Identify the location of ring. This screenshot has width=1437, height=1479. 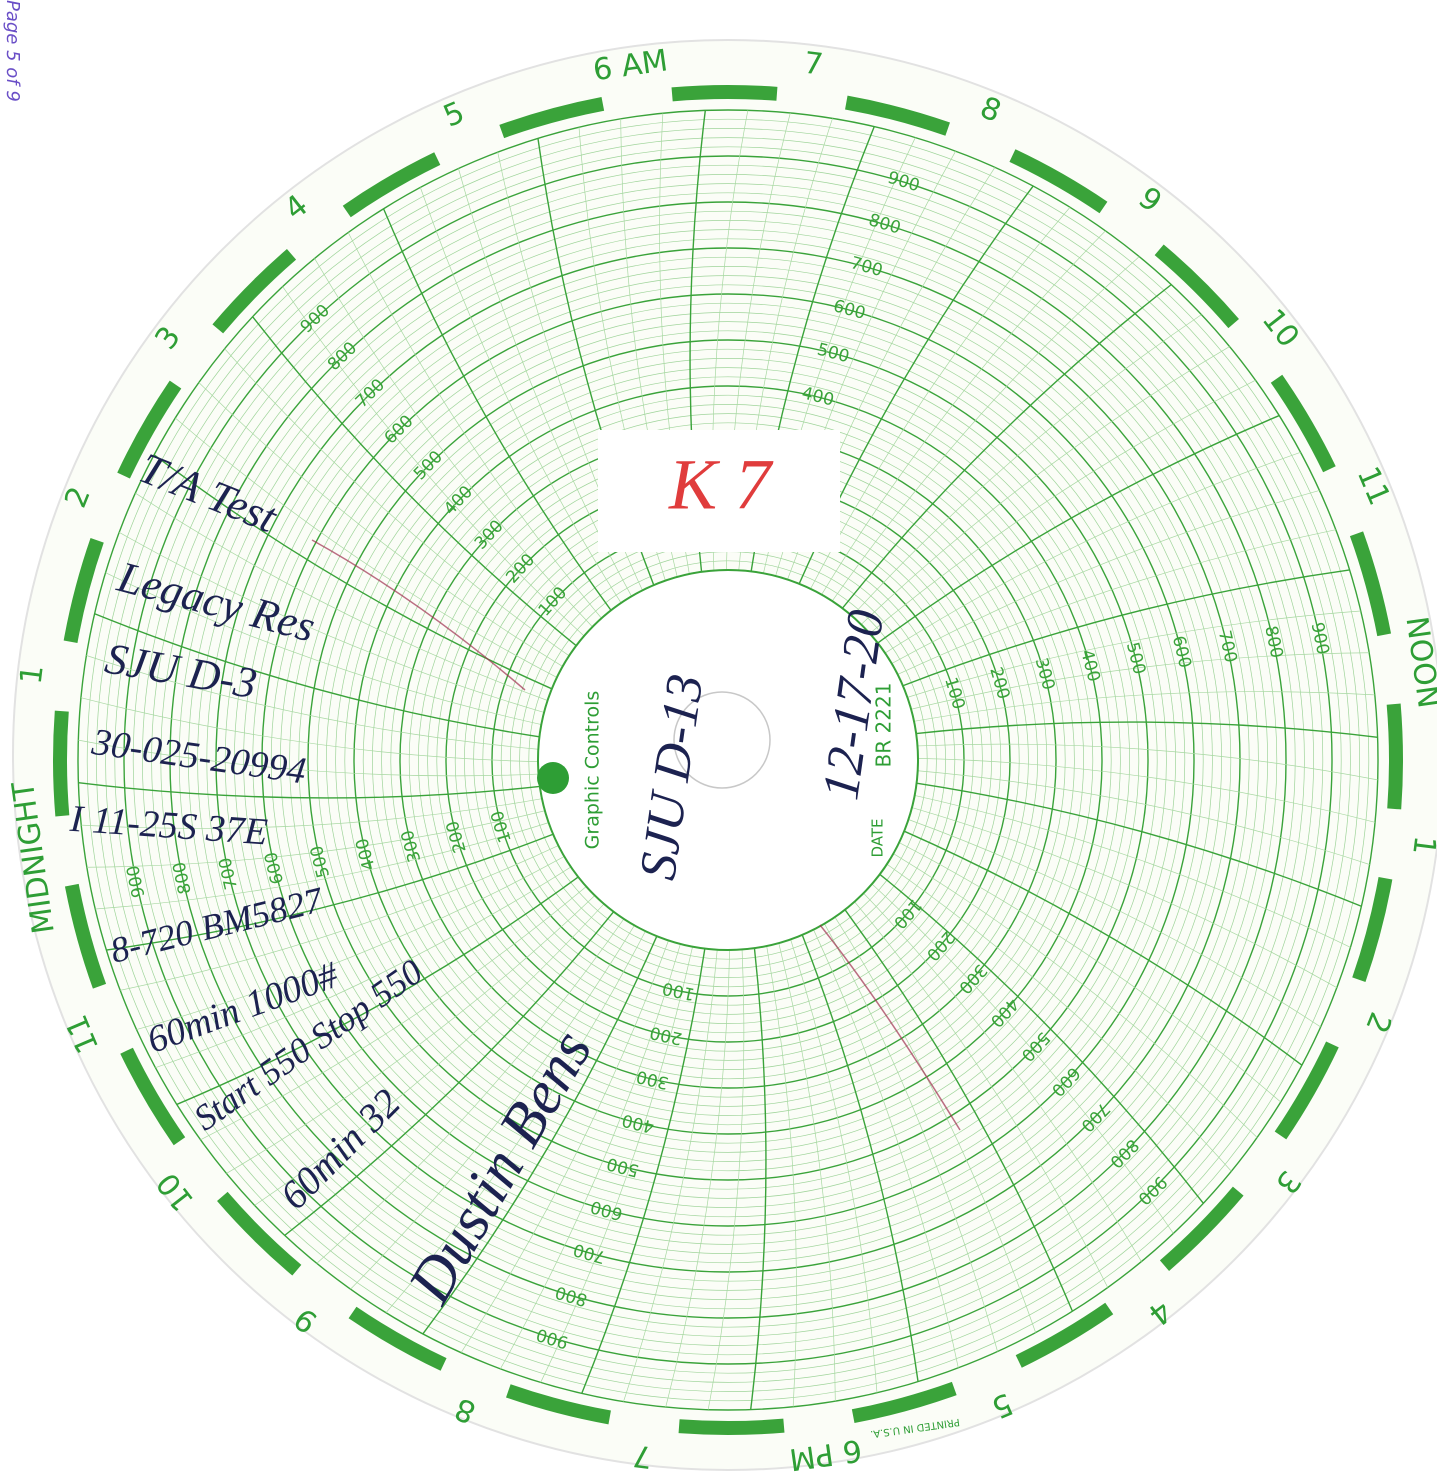
(728, 760).